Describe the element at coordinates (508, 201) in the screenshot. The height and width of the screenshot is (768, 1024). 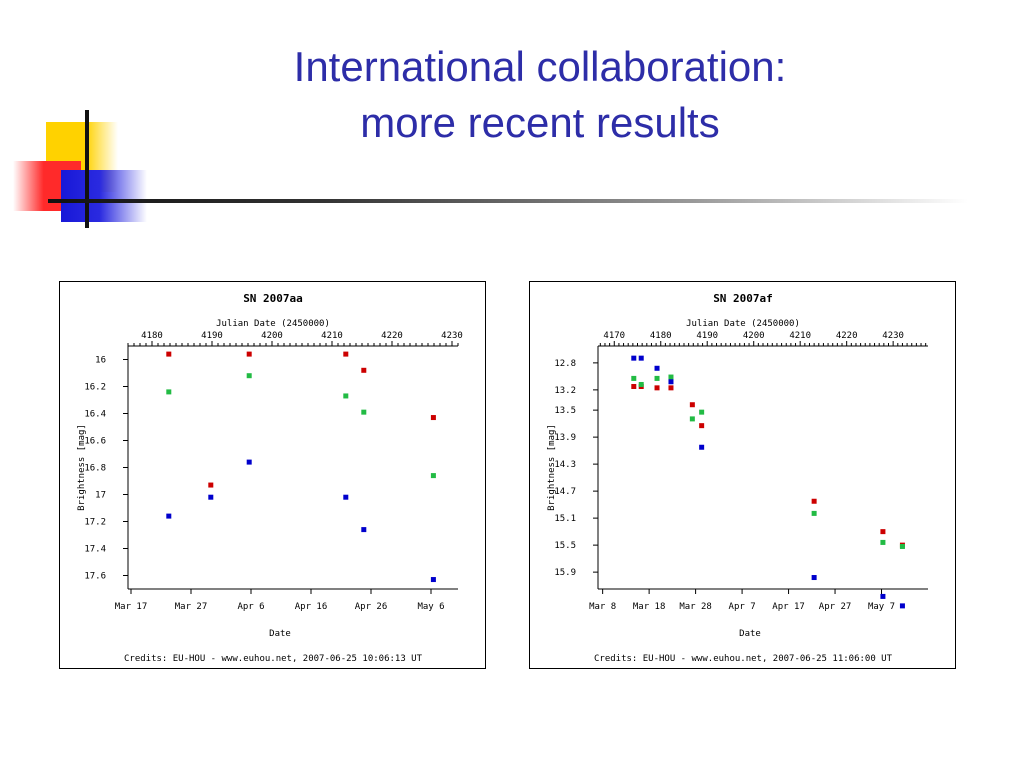
I see `title-underline` at that location.